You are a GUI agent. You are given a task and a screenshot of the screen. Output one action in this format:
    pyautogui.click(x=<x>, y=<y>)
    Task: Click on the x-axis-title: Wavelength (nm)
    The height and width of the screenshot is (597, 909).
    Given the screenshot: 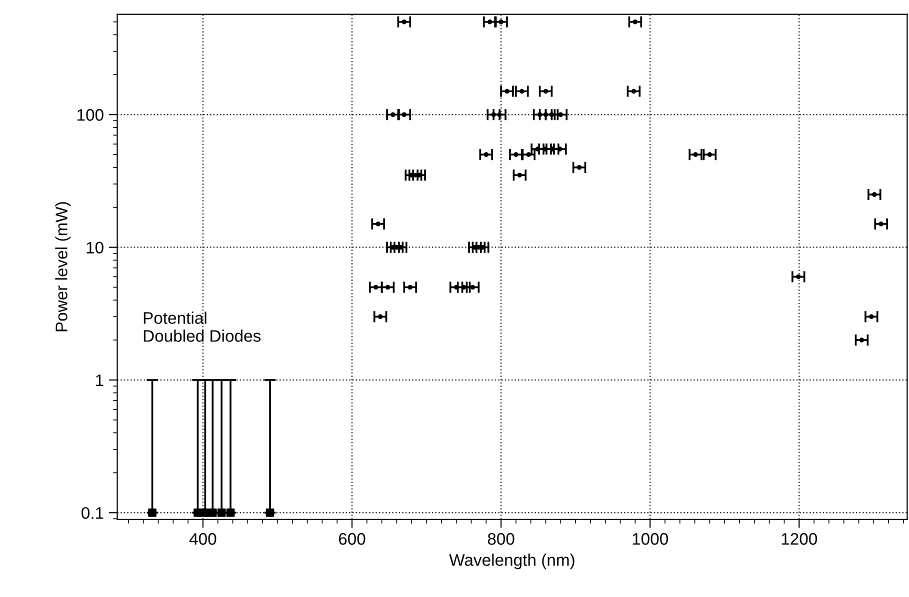 What is the action you would take?
    pyautogui.click(x=511, y=562)
    